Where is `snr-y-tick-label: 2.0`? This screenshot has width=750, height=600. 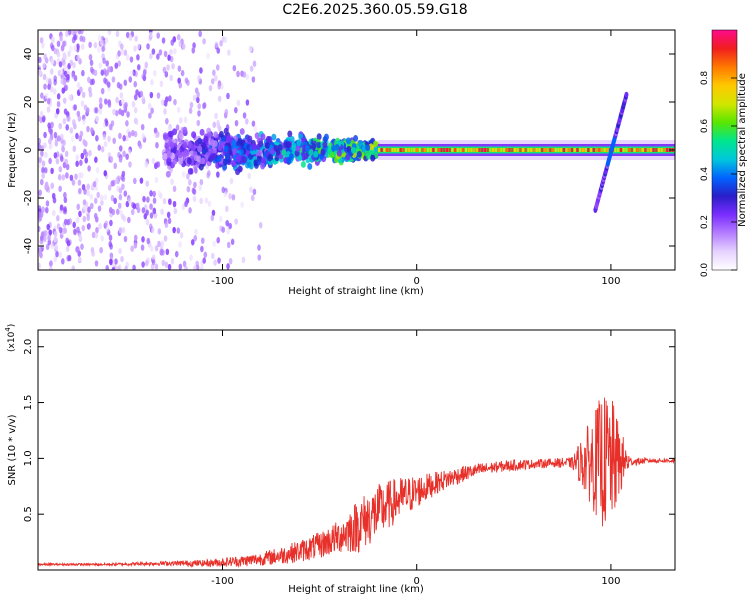 snr-y-tick-label: 2.0 is located at coordinates (28, 347).